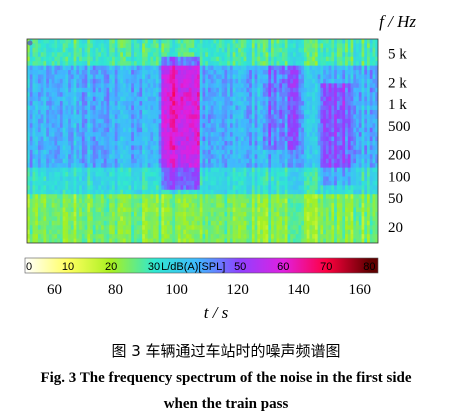 This screenshot has height=420, width=452. Describe the element at coordinates (111, 267) in the screenshot. I see `colorbar-tick-label: 20` at that location.